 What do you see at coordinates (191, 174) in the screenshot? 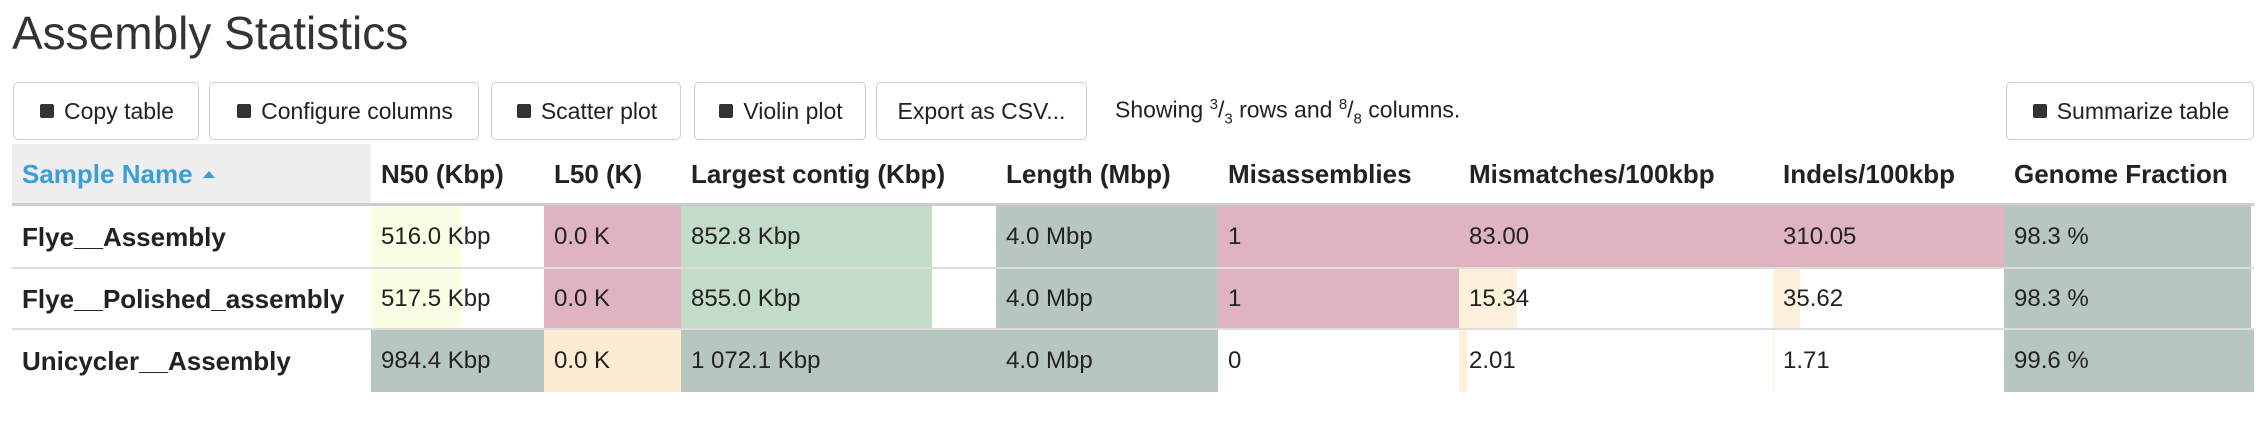
I see `column-header: Sample Name` at bounding box center [191, 174].